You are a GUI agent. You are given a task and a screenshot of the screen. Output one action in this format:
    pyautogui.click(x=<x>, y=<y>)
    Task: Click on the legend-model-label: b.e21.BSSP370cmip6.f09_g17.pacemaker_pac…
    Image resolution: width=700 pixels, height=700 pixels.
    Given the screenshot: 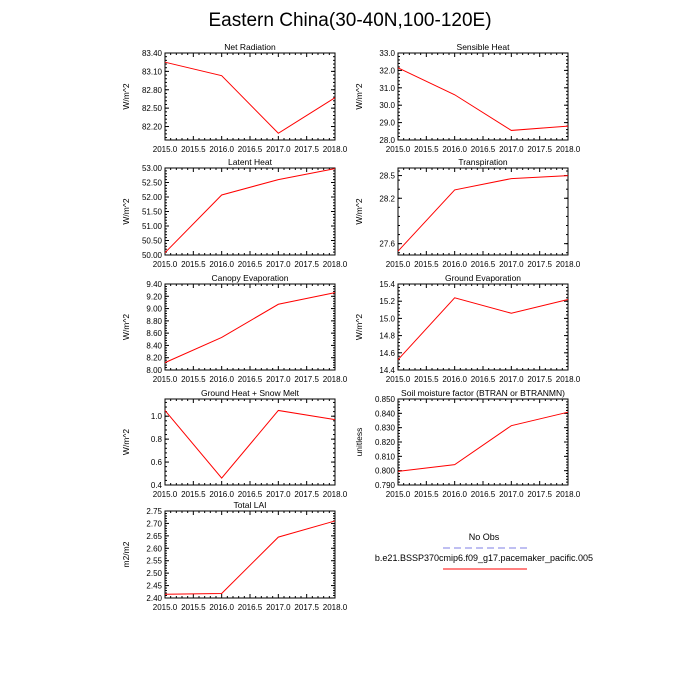 What is the action you would take?
    pyautogui.click(x=484, y=558)
    